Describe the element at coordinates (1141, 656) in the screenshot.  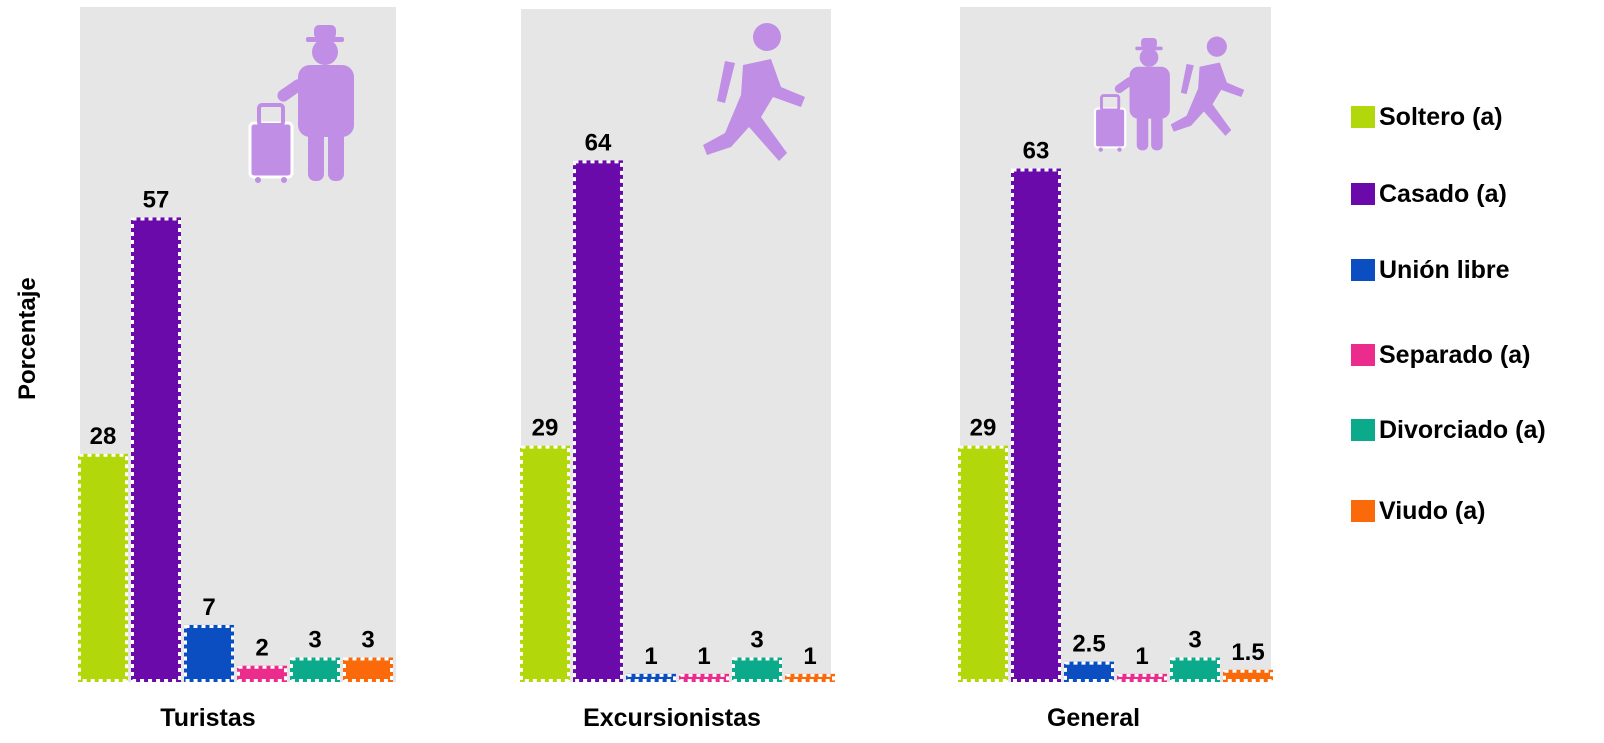
I see `data-label-general-separado-a: 1` at that location.